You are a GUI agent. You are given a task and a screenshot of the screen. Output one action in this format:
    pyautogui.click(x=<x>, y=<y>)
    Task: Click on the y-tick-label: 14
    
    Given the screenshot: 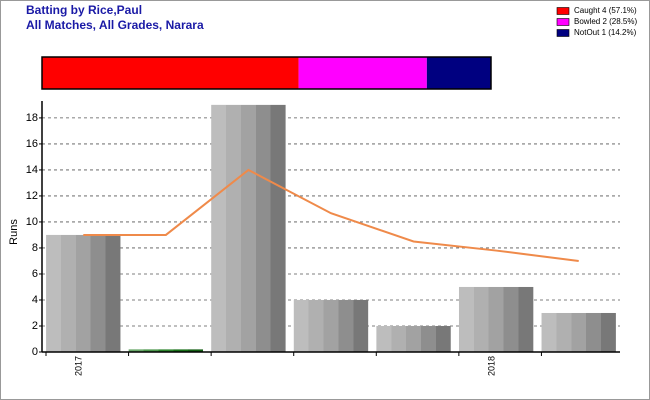 What is the action you would take?
    pyautogui.click(x=32, y=170)
    